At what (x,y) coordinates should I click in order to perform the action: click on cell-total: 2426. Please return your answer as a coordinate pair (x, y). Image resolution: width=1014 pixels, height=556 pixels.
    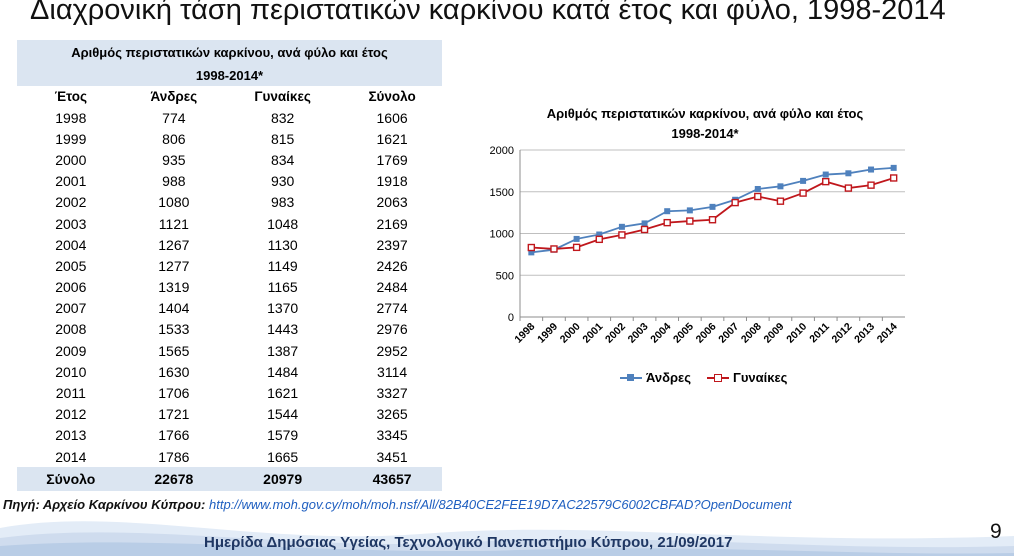
    Looking at the image, I should click on (392, 265).